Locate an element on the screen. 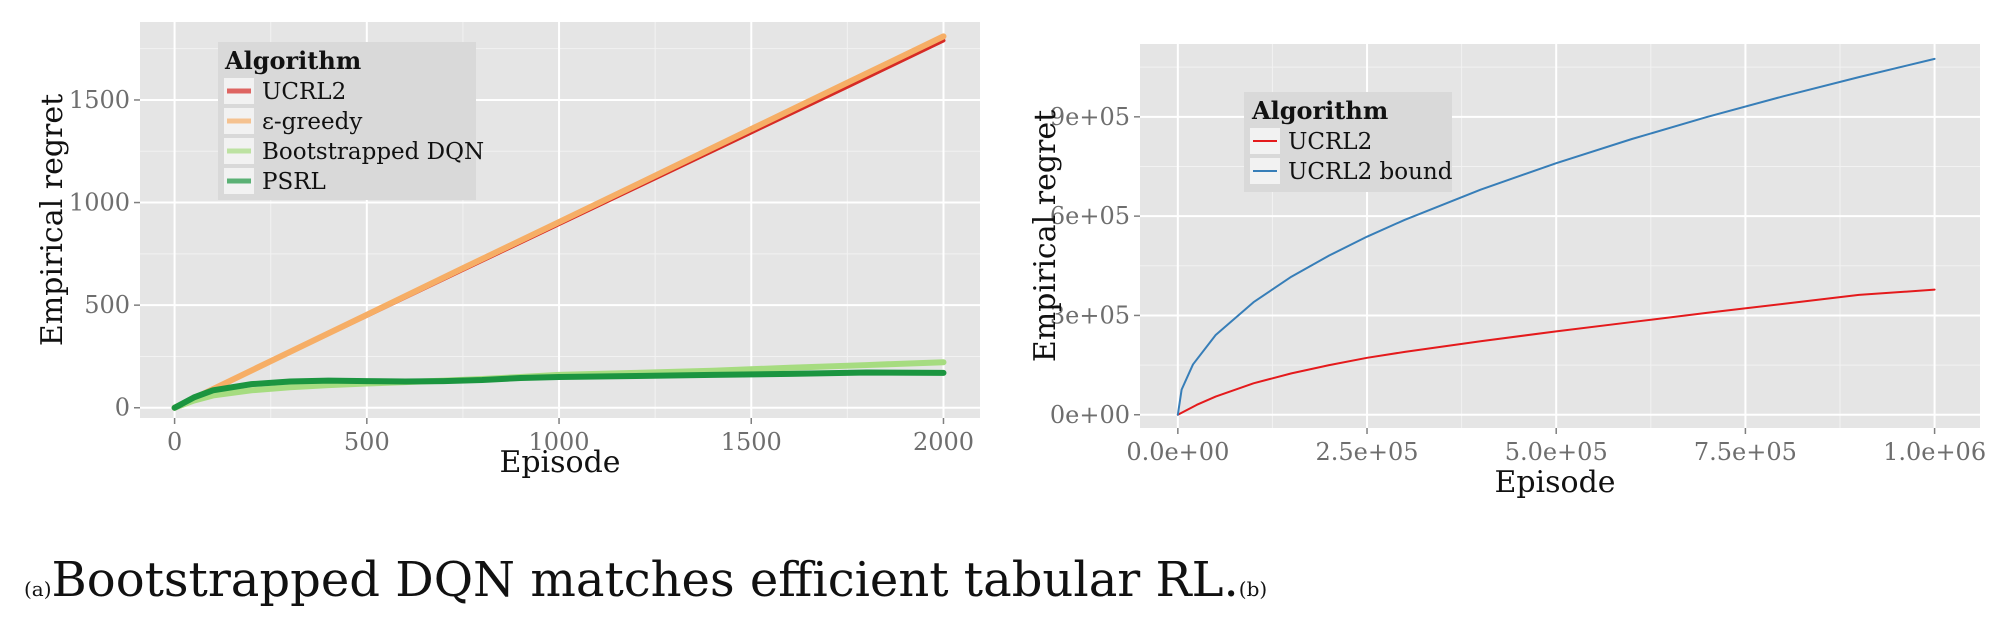 The width and height of the screenshot is (2000, 627). legend-label: UCRL2 bound is located at coordinates (1370, 172).